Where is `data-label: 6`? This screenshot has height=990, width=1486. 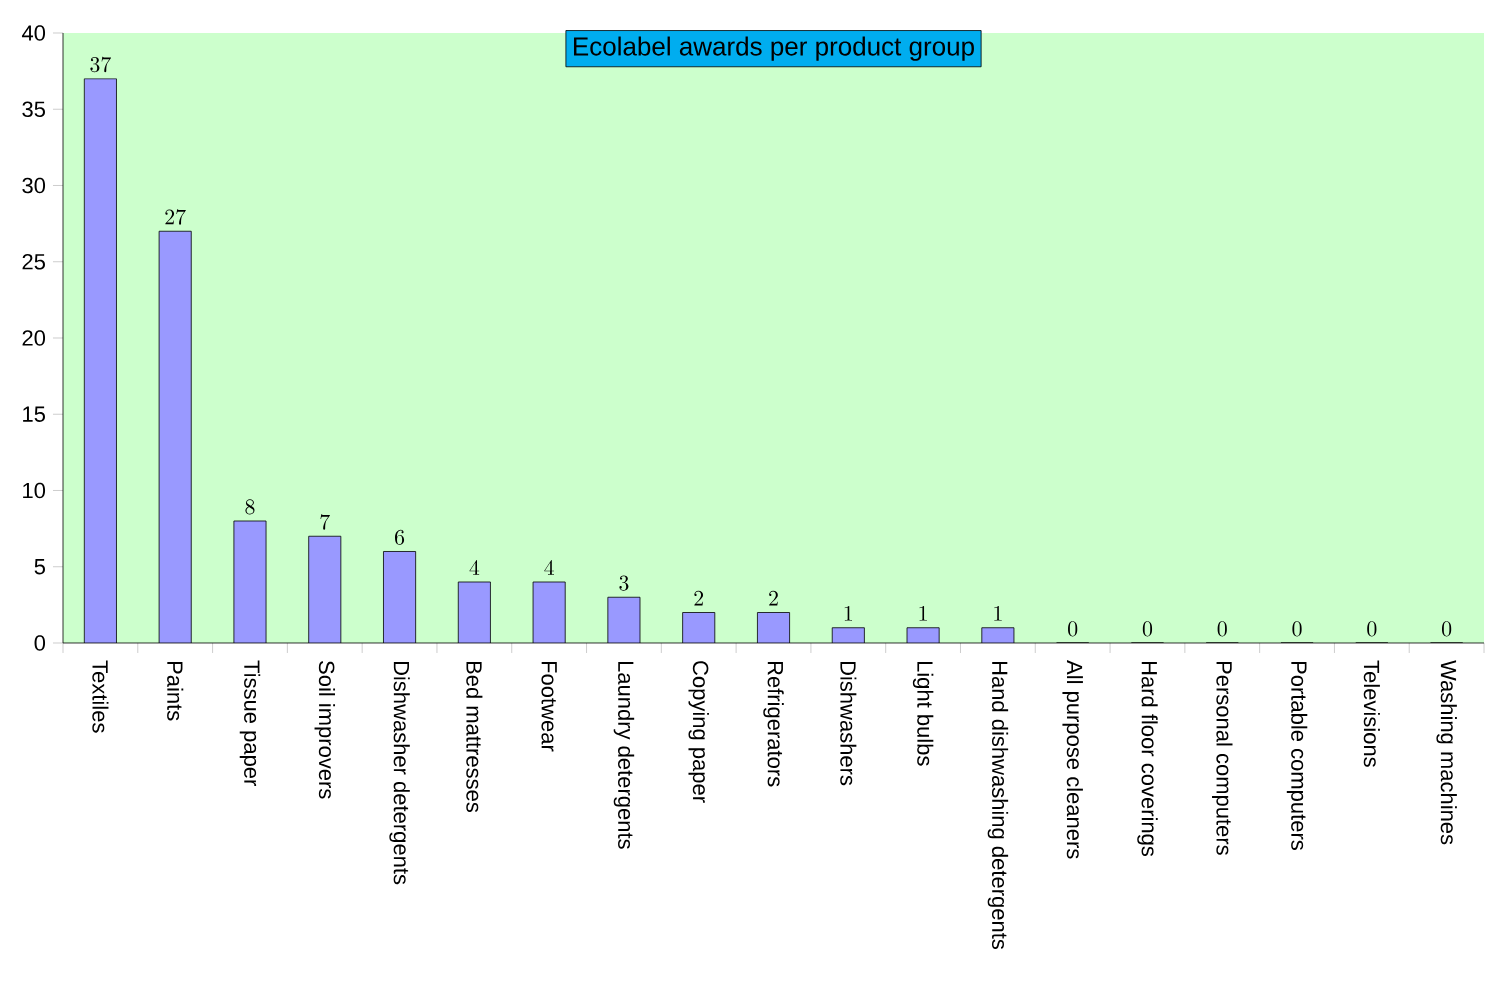
data-label: 6 is located at coordinates (399, 537).